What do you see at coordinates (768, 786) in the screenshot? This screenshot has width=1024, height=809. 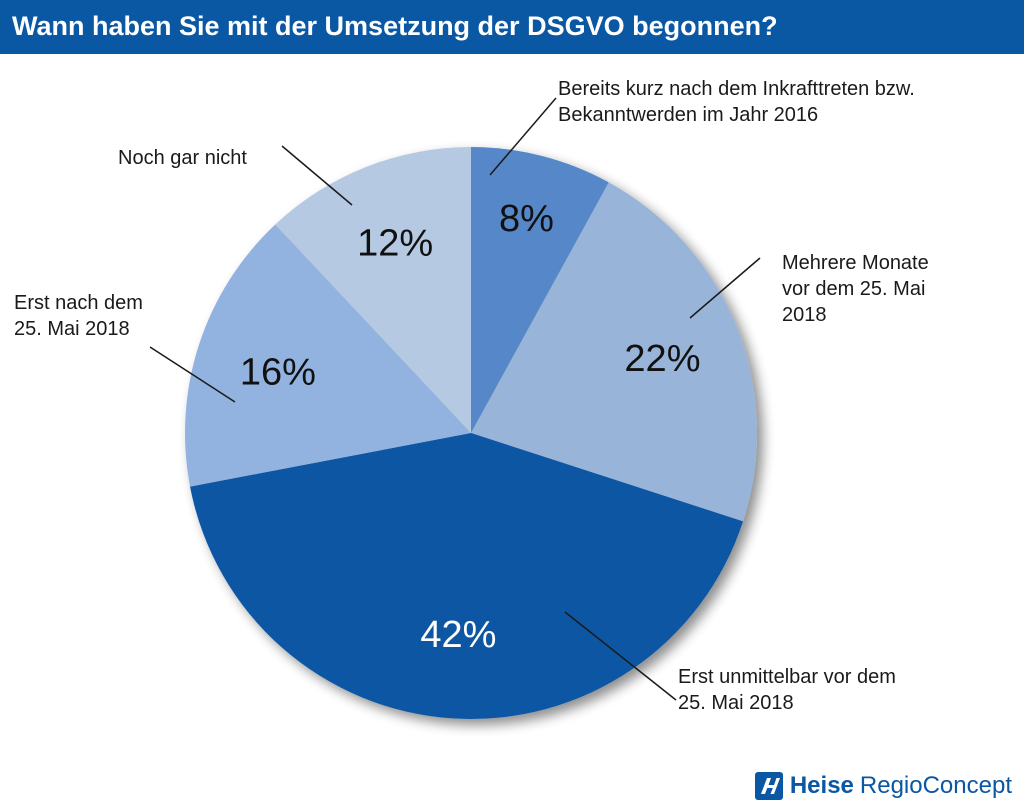 I see `heise-h-icon` at bounding box center [768, 786].